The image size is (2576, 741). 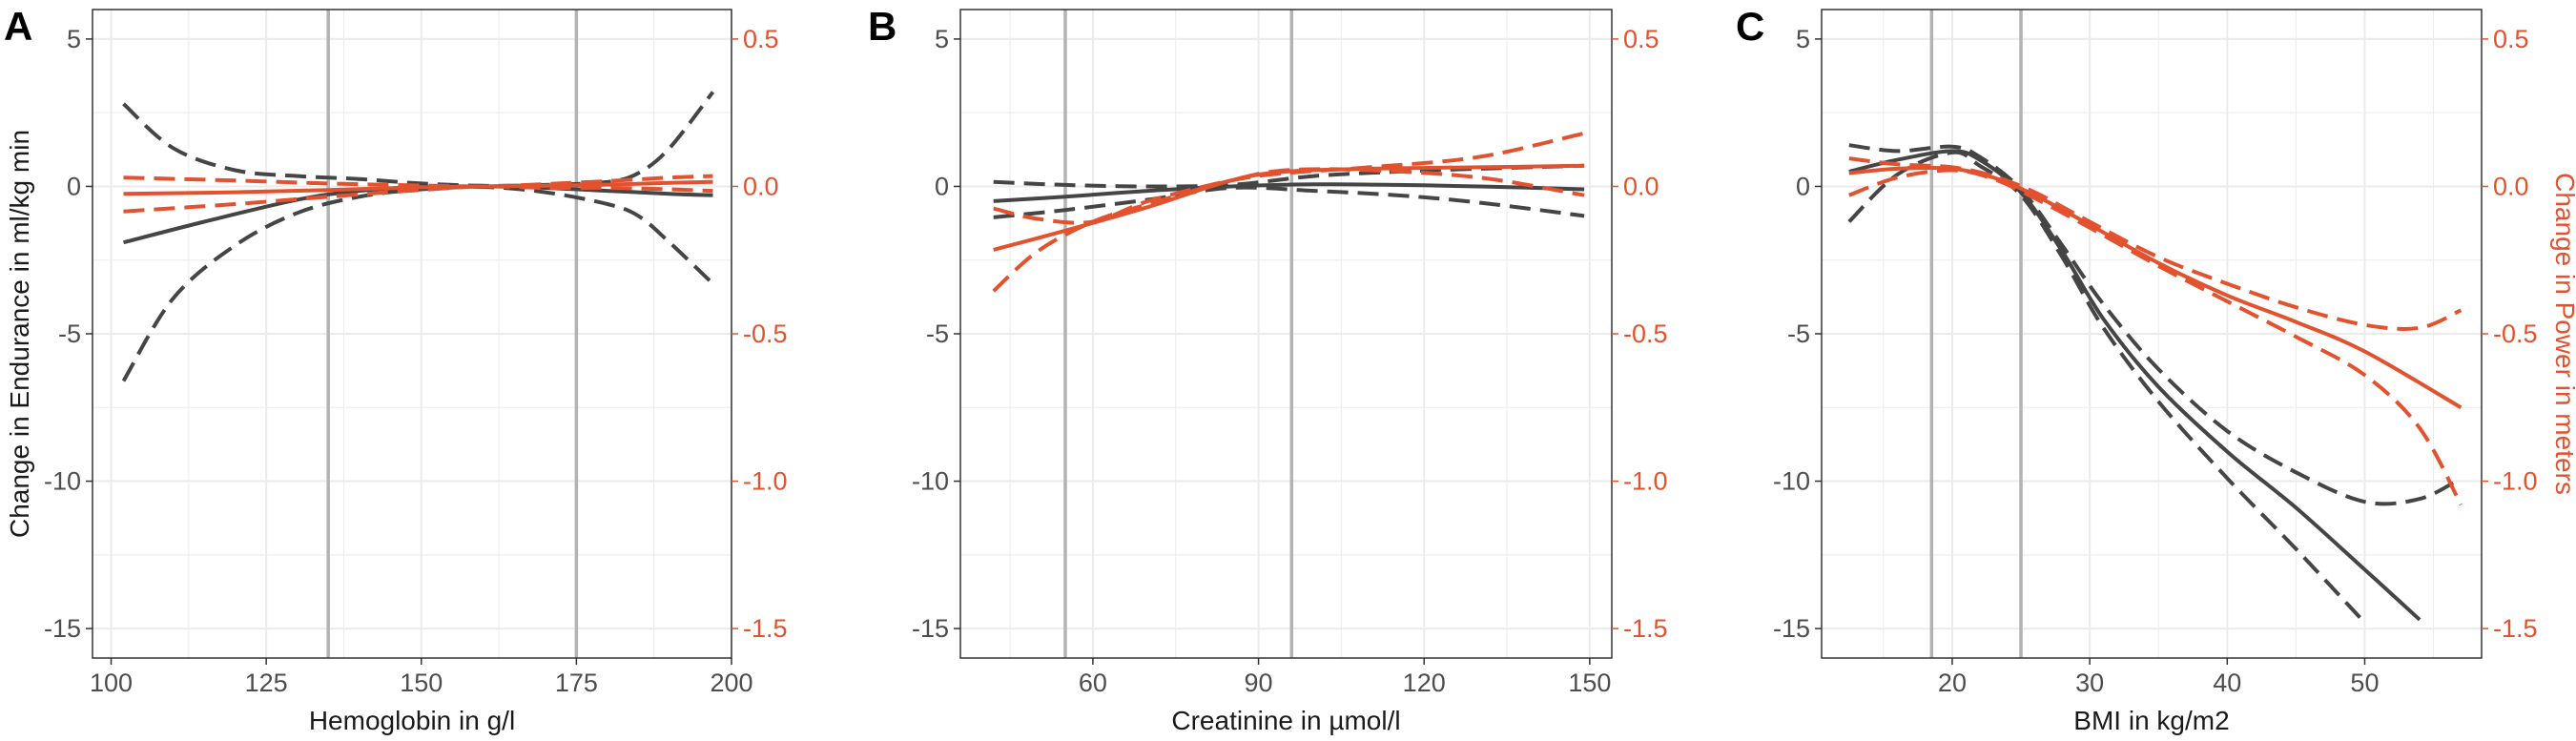 I want to click on x-axis-title: BMI in kg/m2, so click(x=2151, y=720).